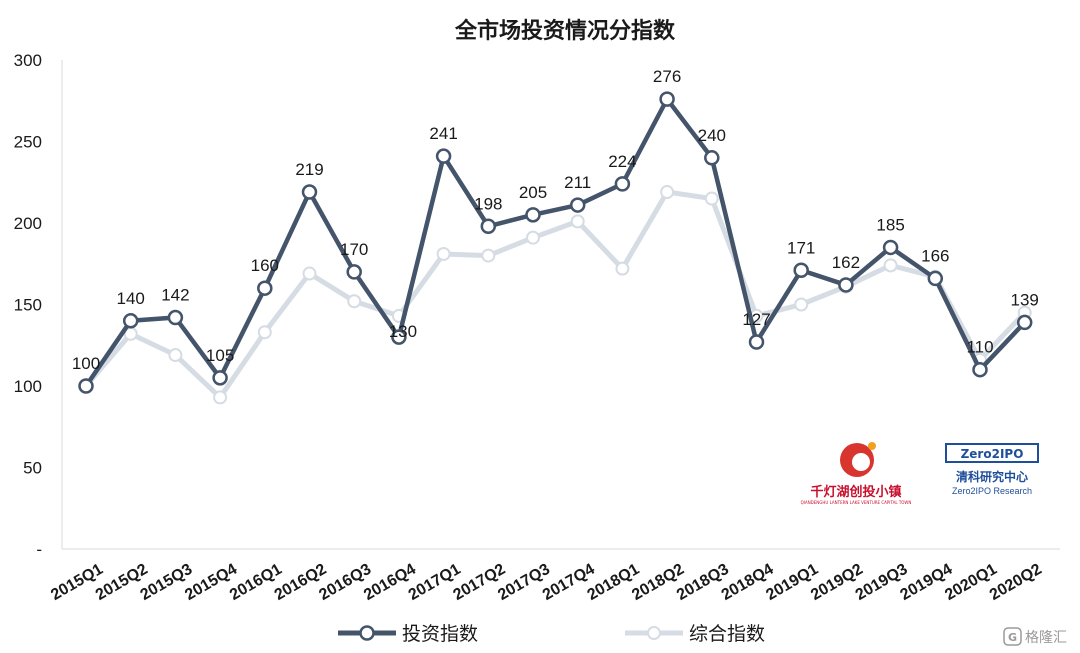  Describe the element at coordinates (861, 462) in the screenshot. I see `qiandenghu-logo-inner` at that location.